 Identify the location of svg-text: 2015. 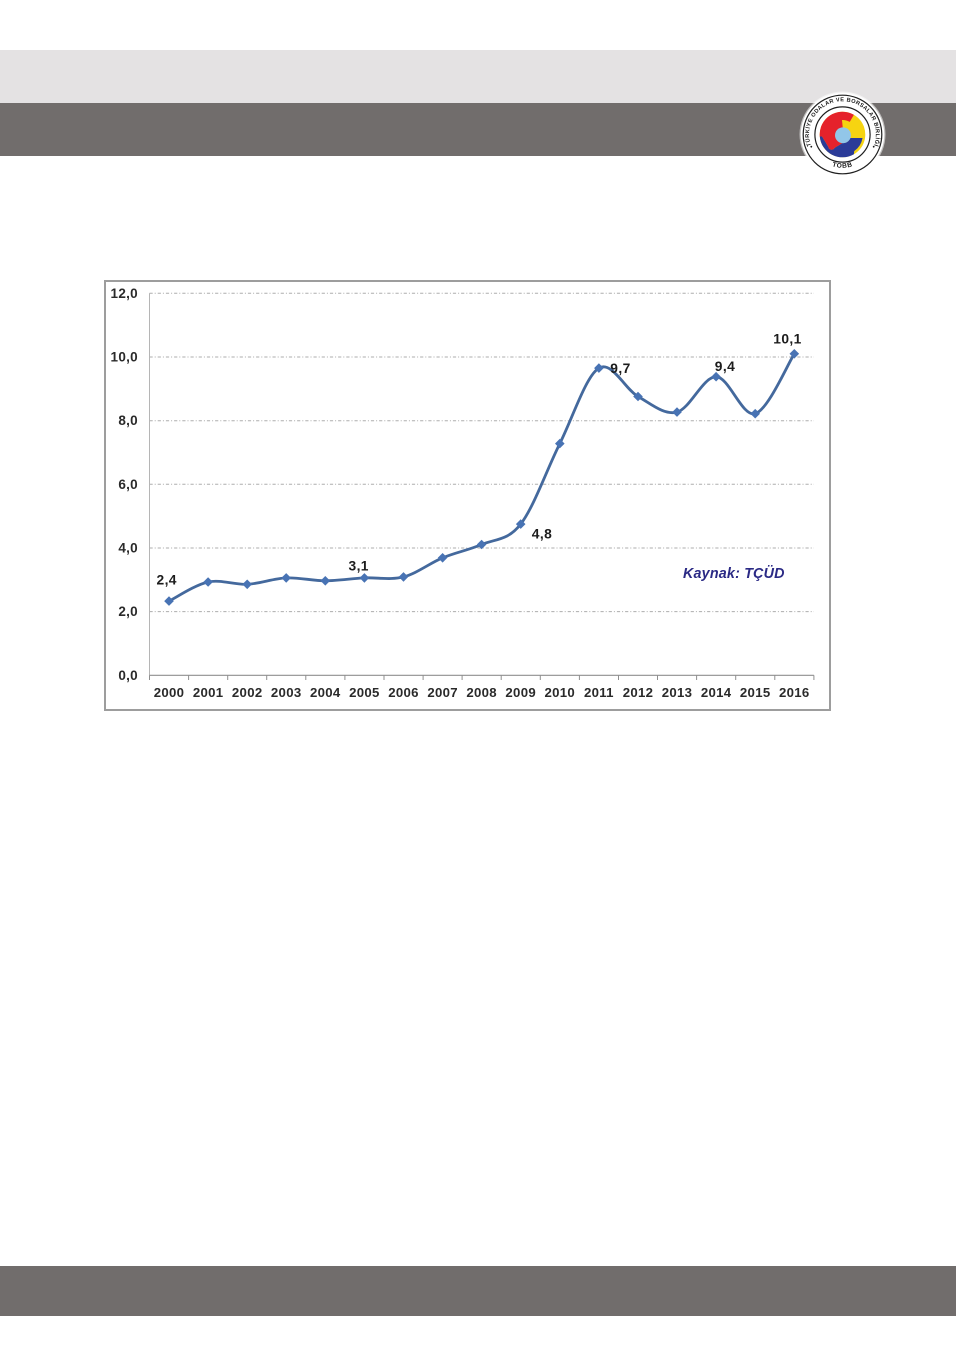
(755, 692).